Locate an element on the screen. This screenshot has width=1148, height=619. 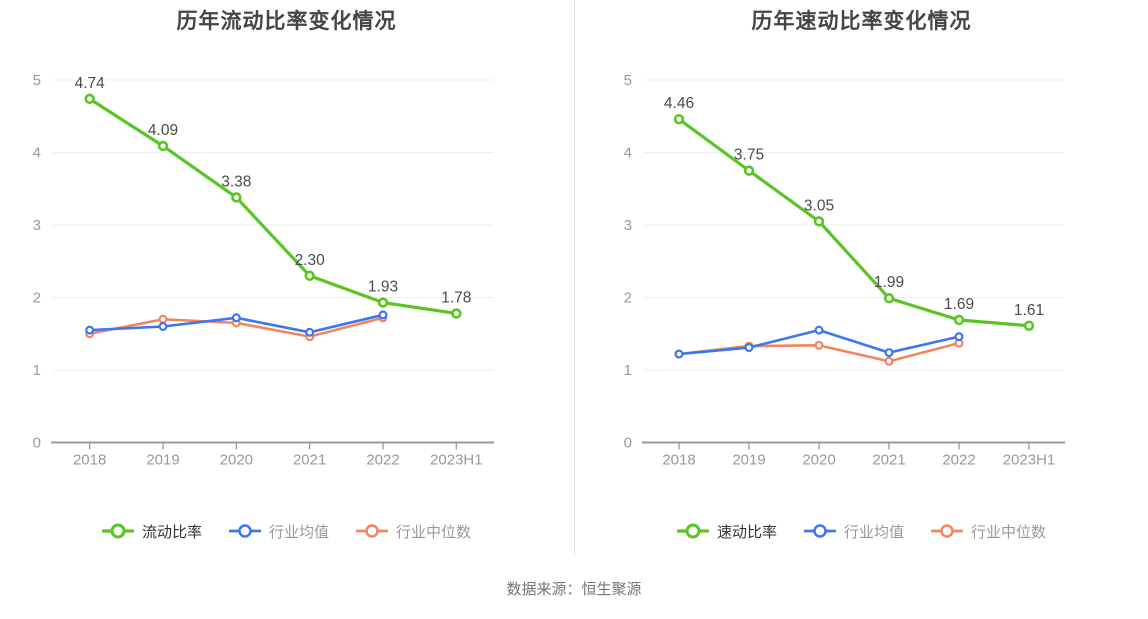
svg-text: 1.78 is located at coordinates (456, 297).